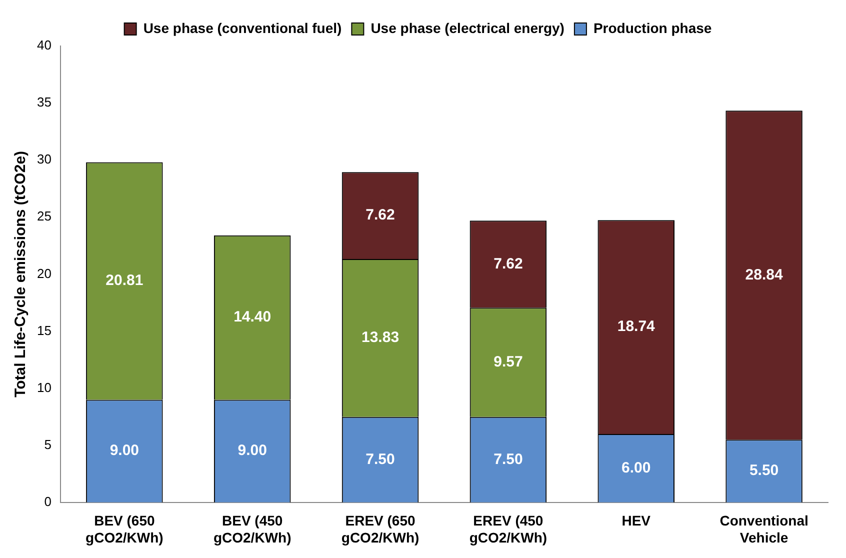  What do you see at coordinates (253, 317) in the screenshot?
I see `data-label: 14.40` at bounding box center [253, 317].